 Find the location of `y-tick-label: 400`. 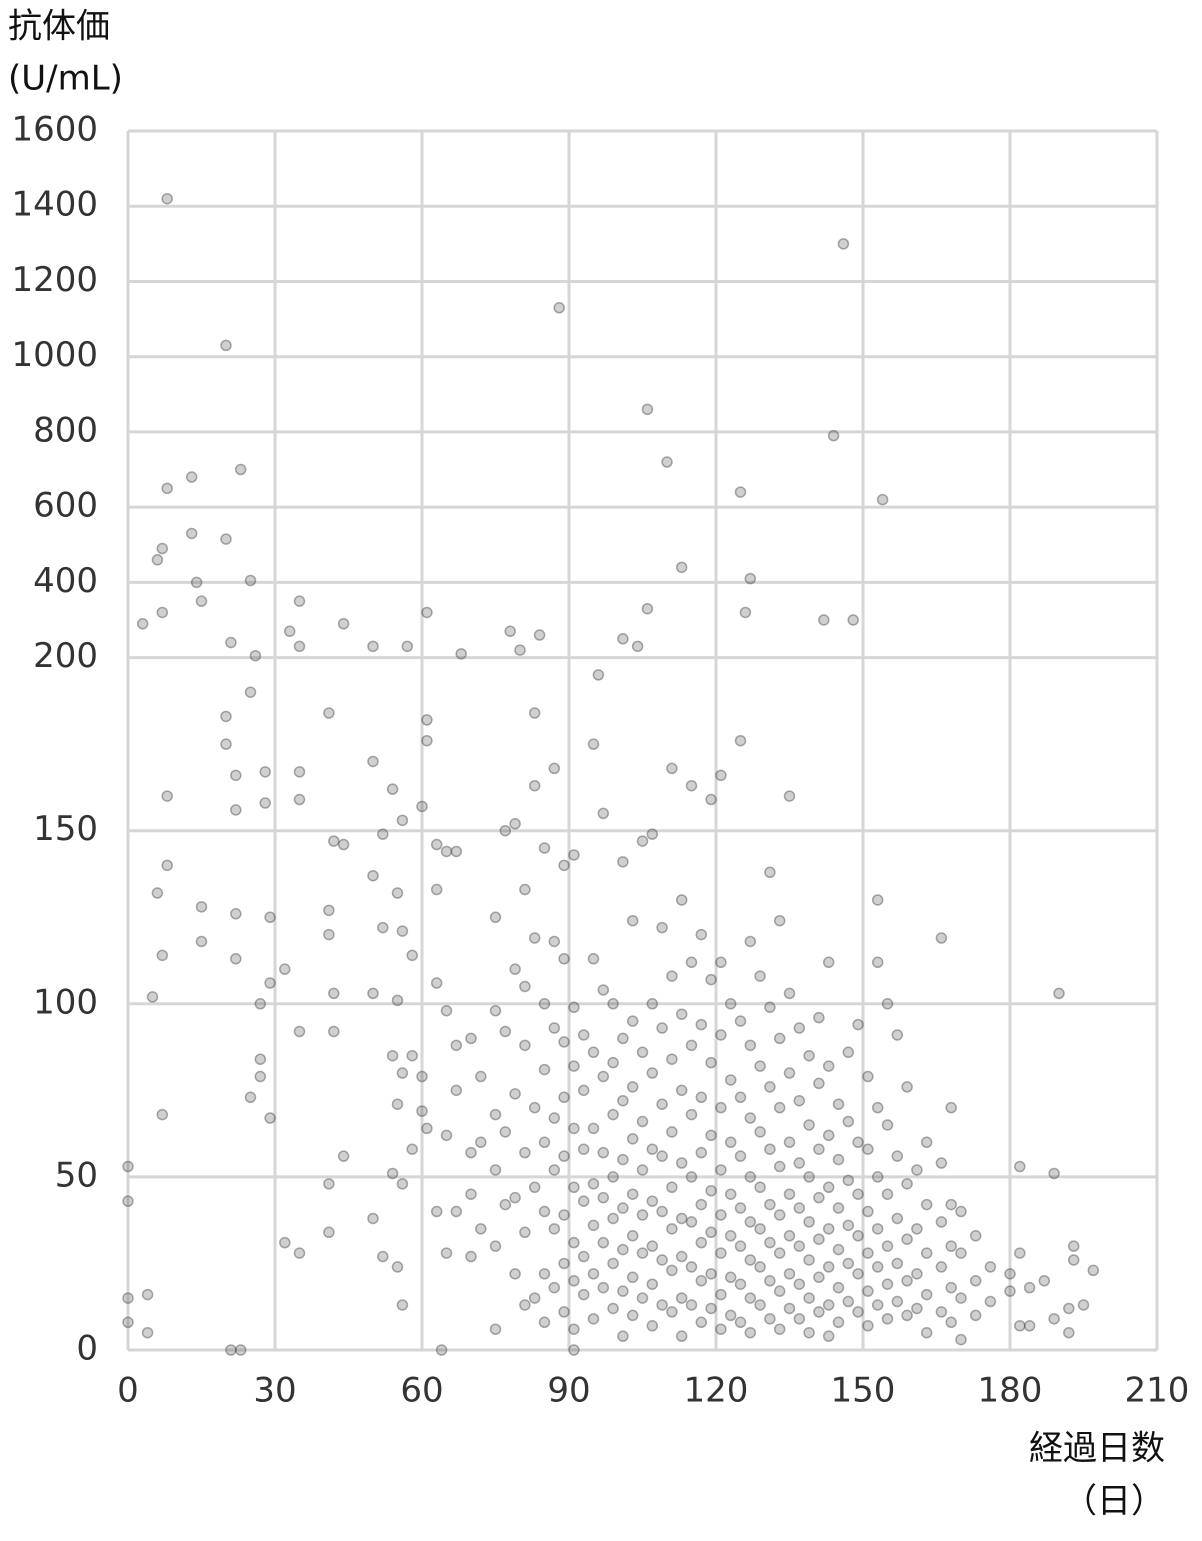

y-tick-label: 400 is located at coordinates (65, 581).